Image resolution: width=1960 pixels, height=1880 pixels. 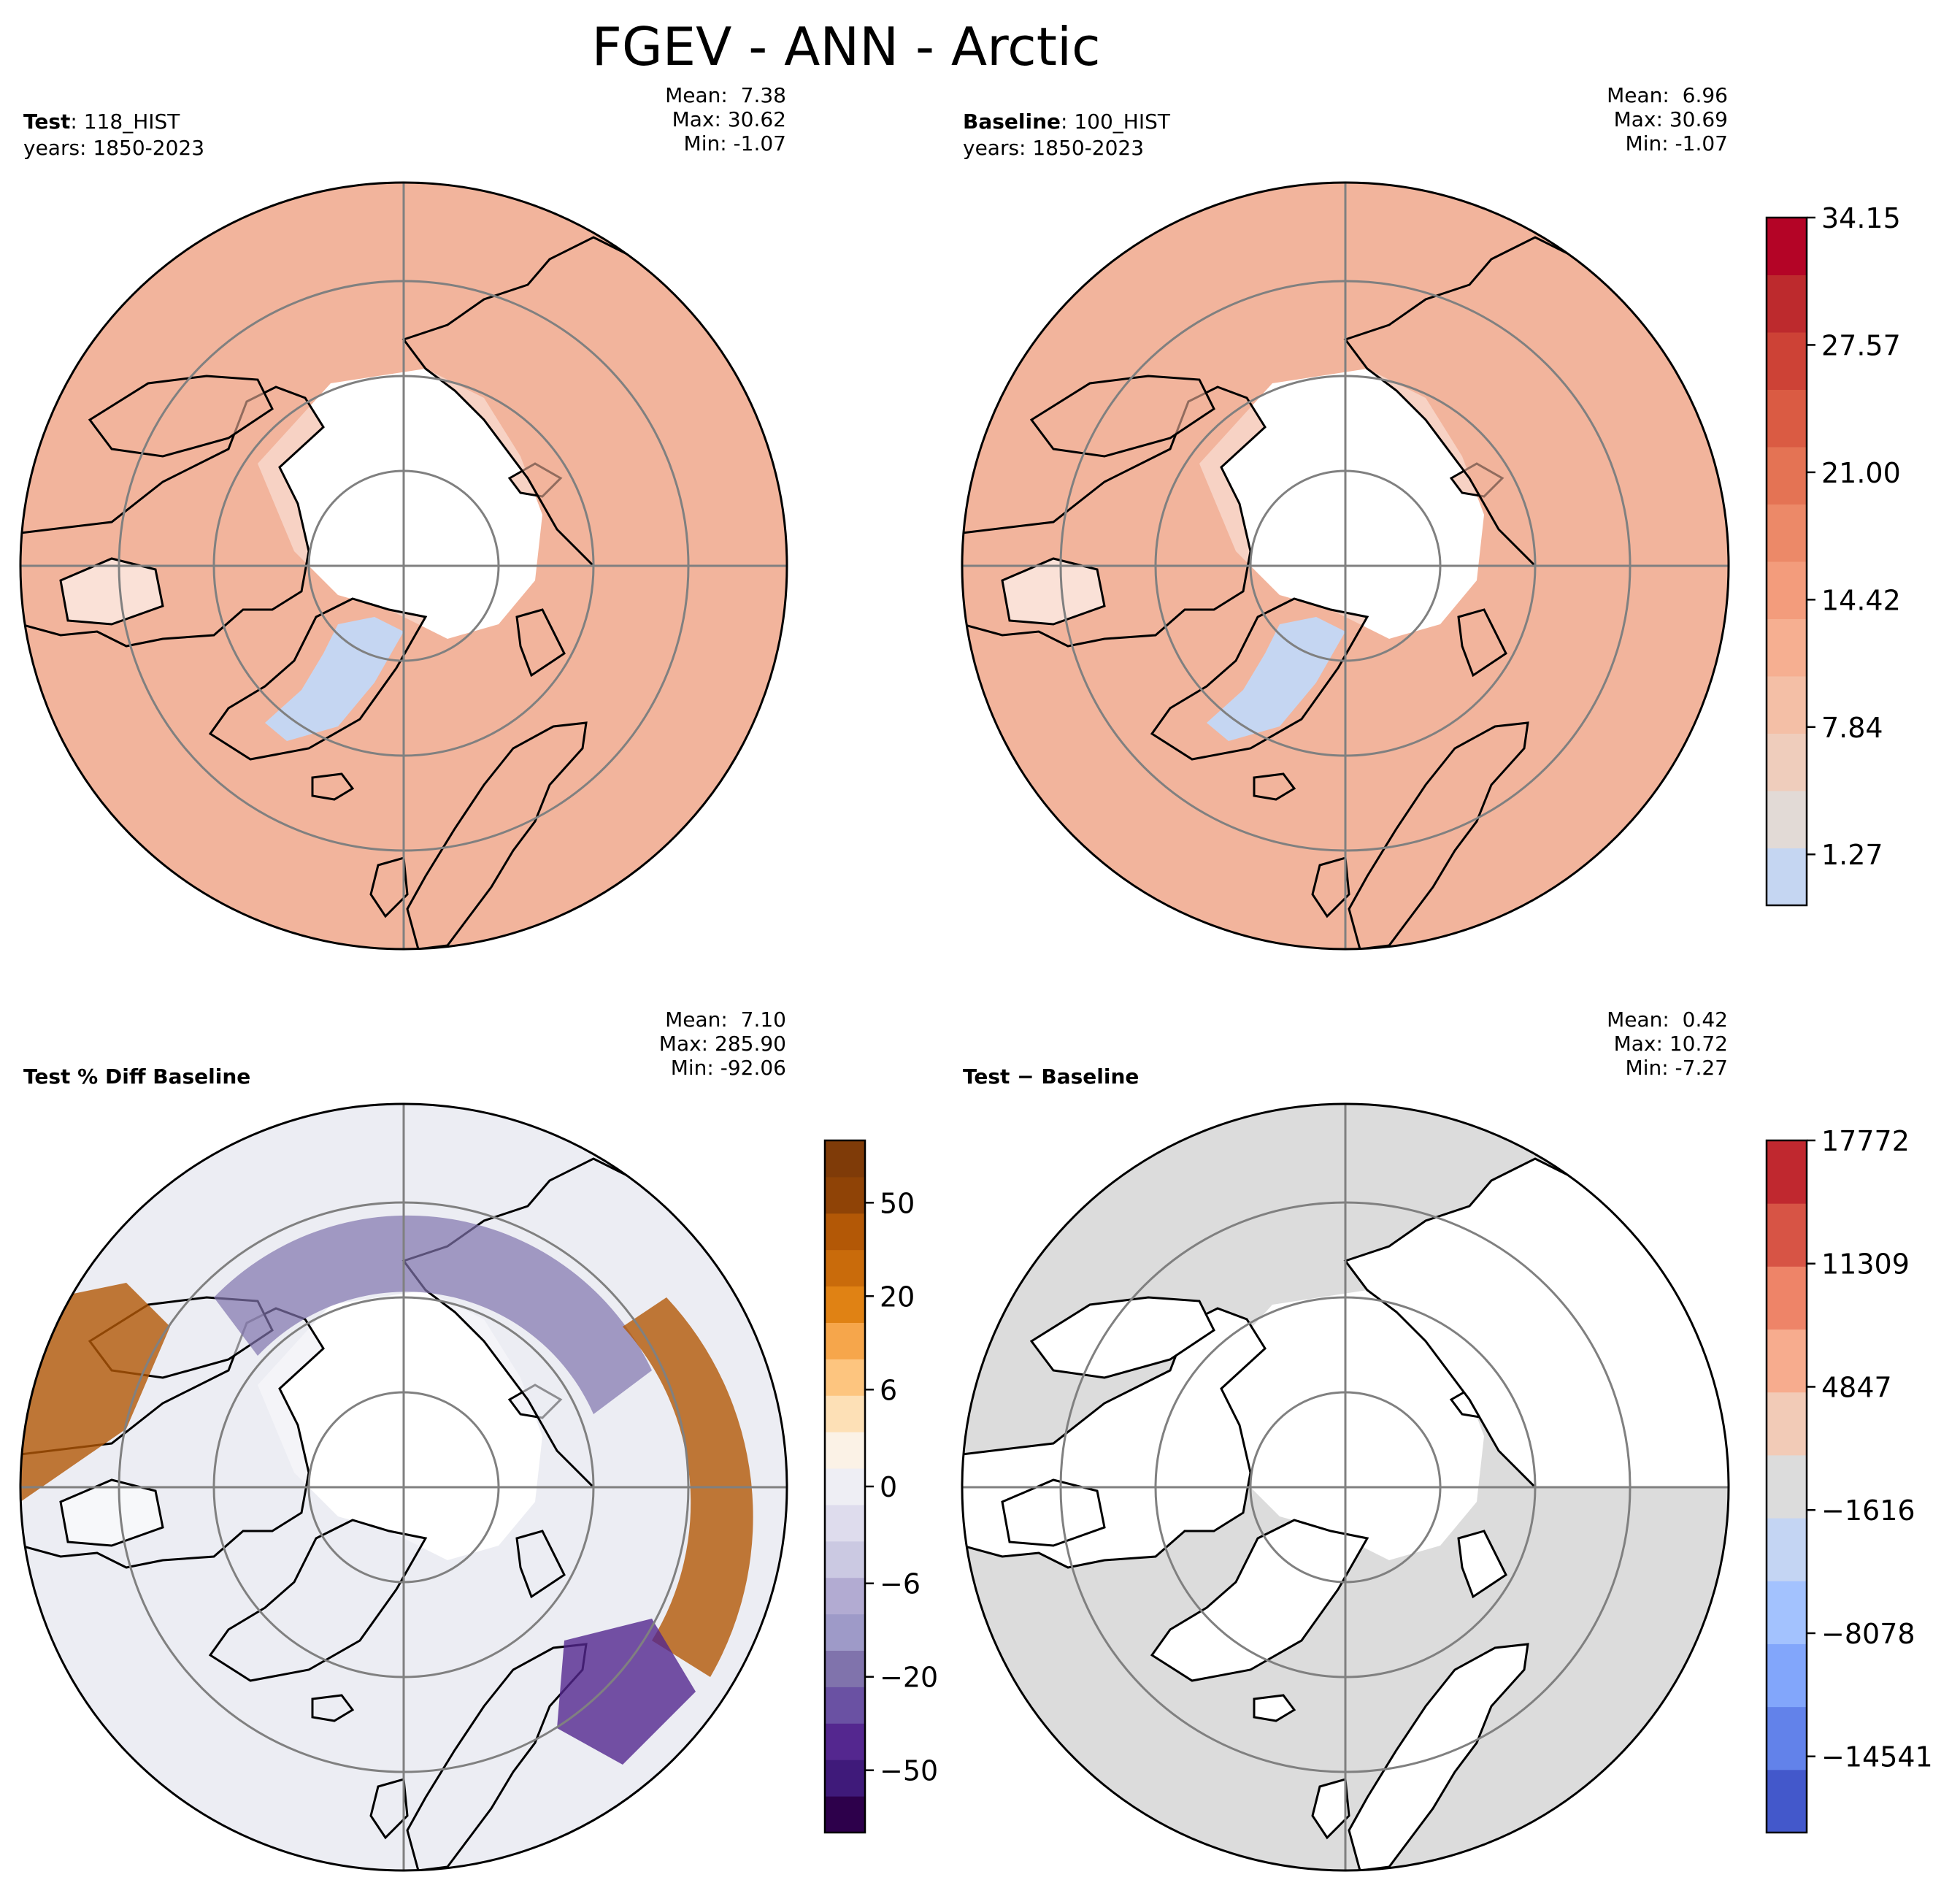 I want to click on baseline-min: Min: -1.07, so click(x=1676, y=143).